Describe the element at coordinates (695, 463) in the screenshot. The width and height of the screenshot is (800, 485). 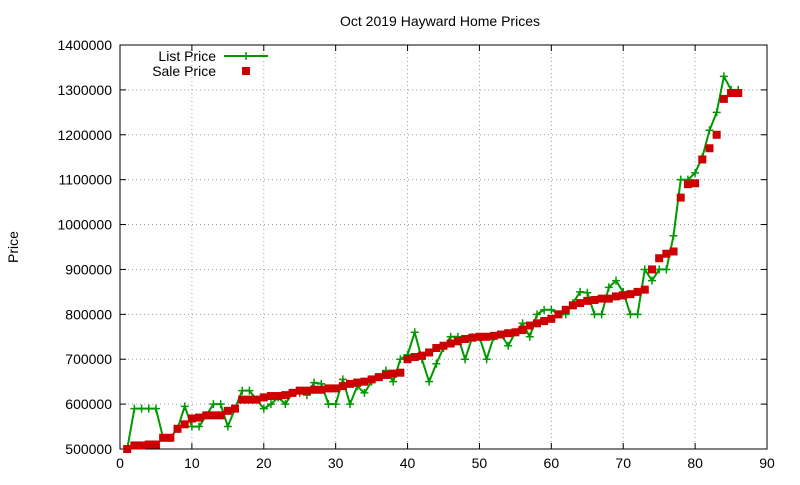
I see `x-tick-label: 80` at that location.